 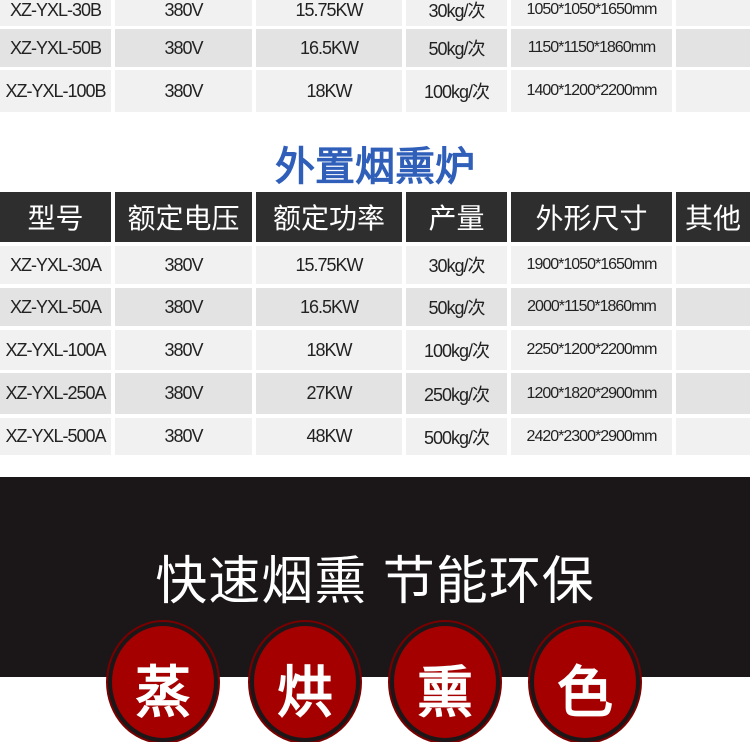 I want to click on cell-power: 48KW, so click(x=329, y=436).